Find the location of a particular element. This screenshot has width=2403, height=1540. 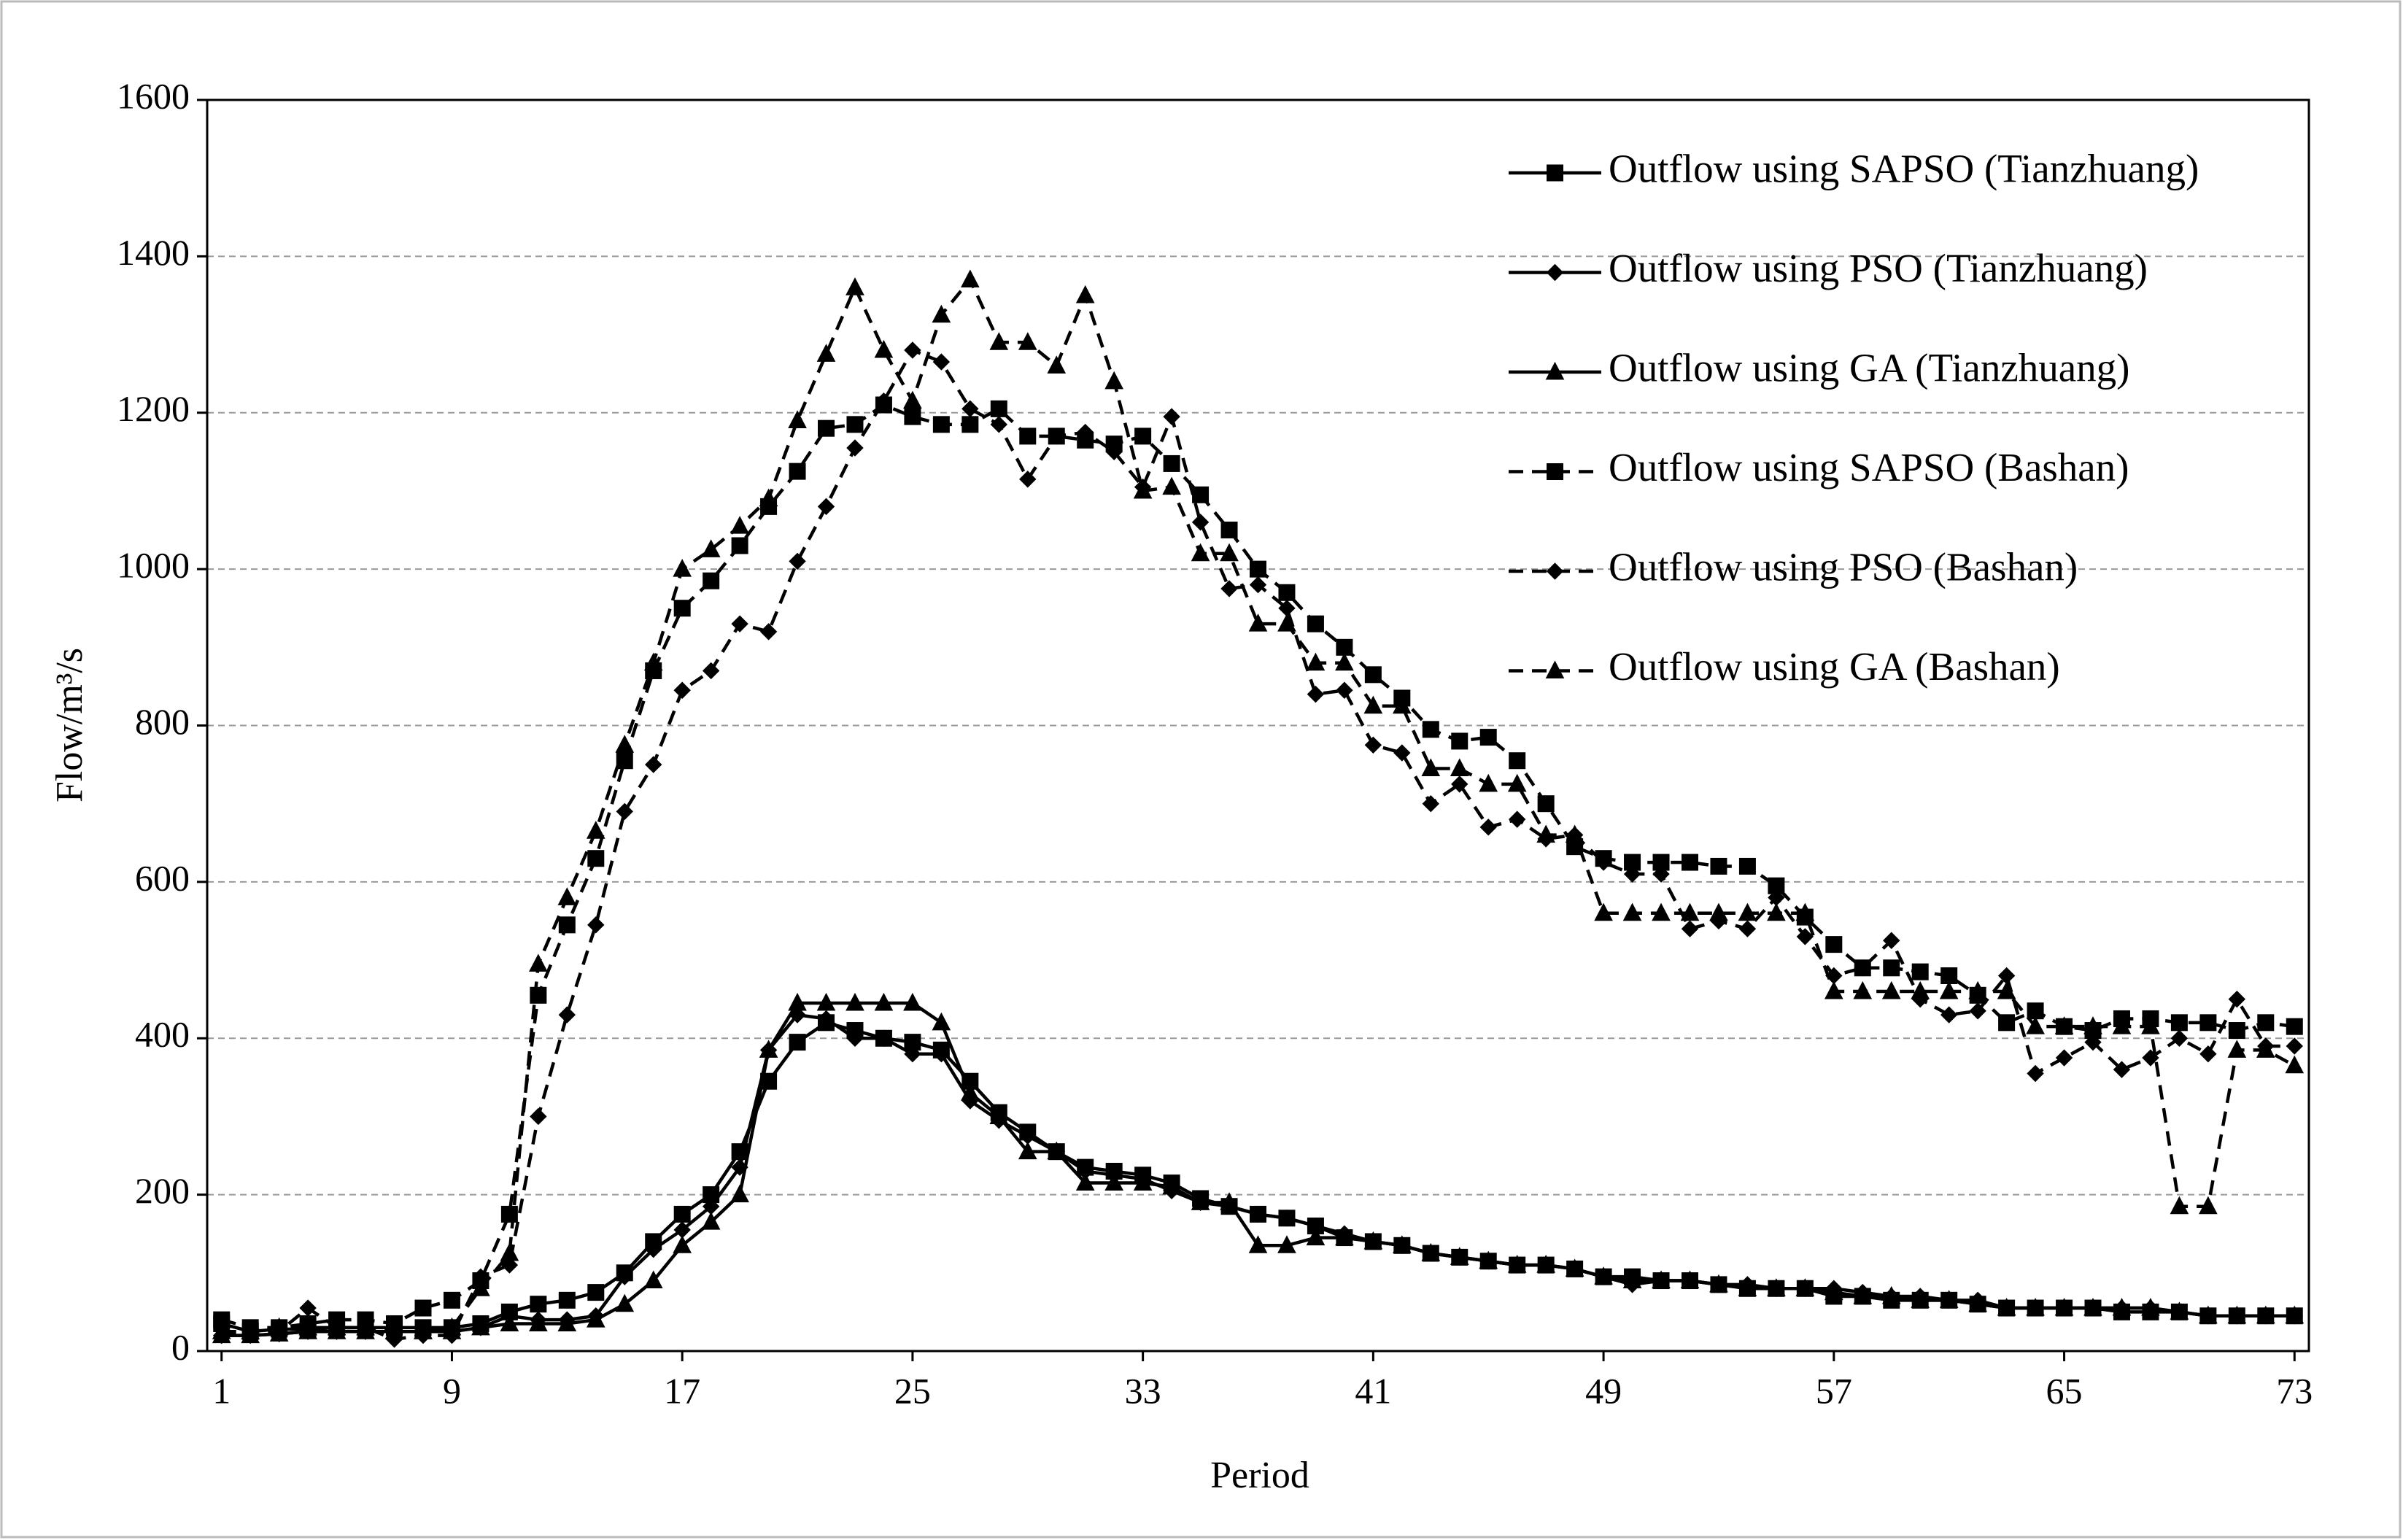

x-tick-label: 41 is located at coordinates (1373, 1390).